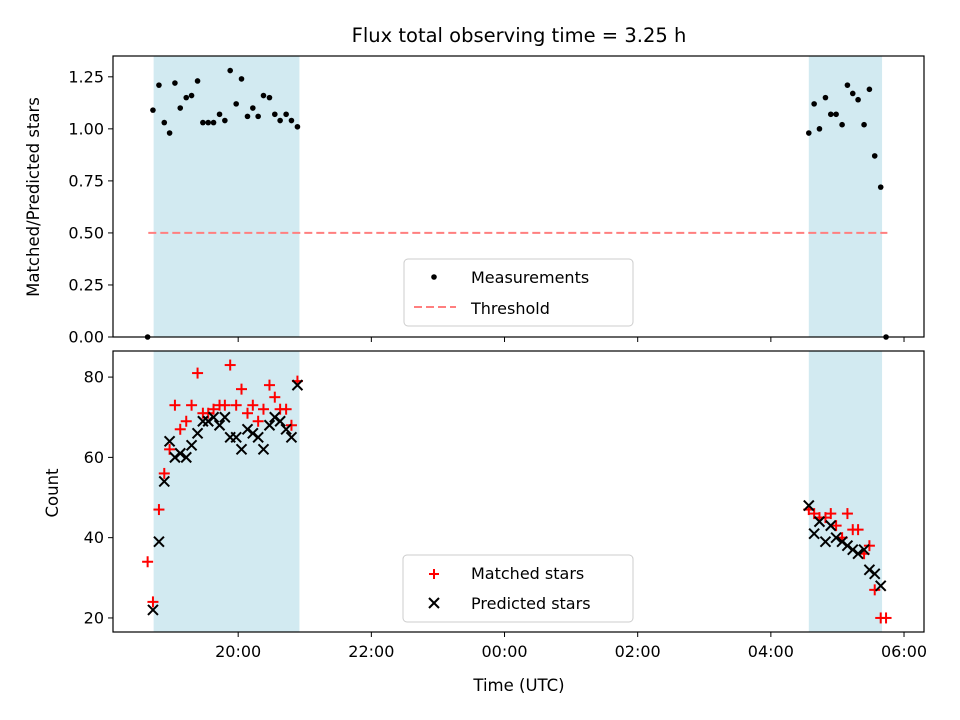 This screenshot has width=960, height=720. I want to click on top-ylabel: Matched/Predicted stars, so click(33, 197).